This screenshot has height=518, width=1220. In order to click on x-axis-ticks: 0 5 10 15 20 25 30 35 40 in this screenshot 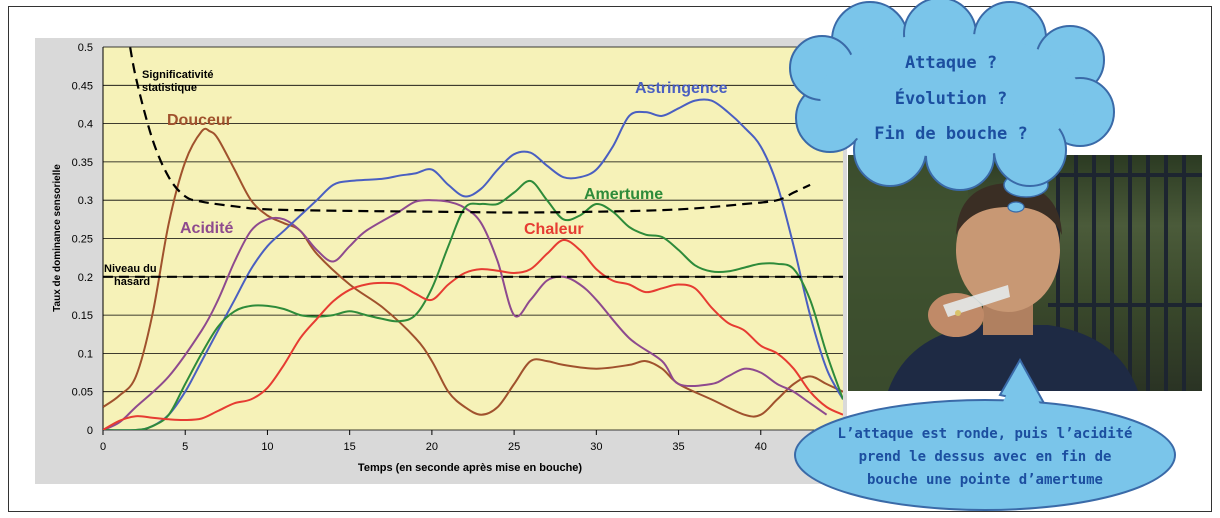, I will do `click(433, 441)`.